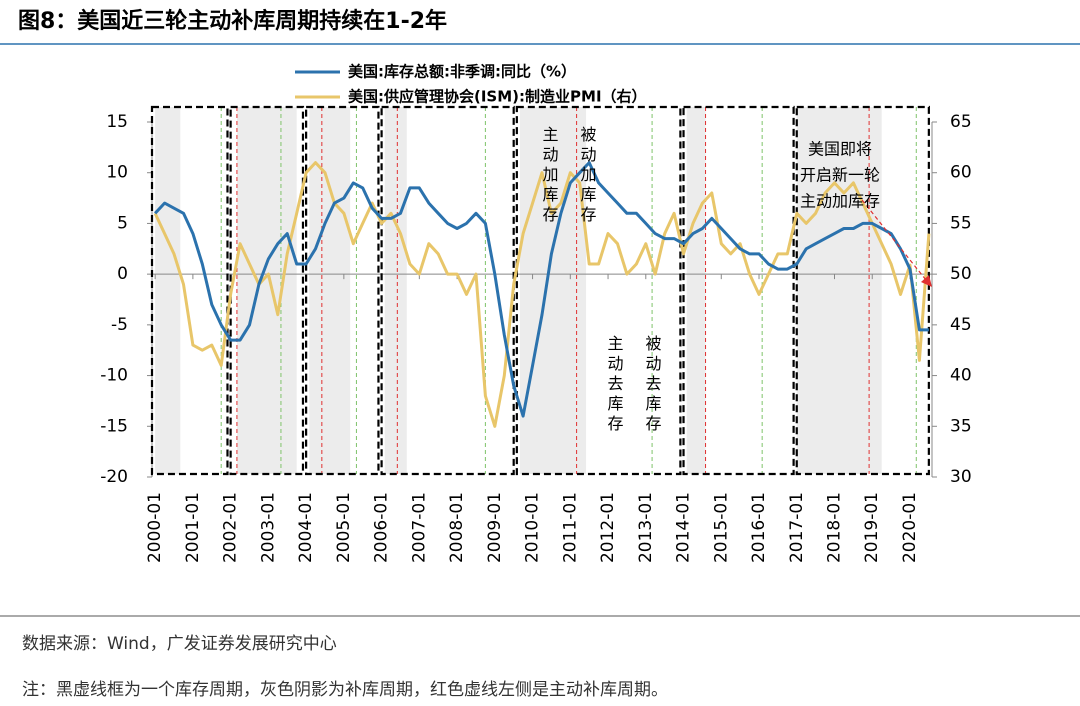 This screenshot has height=706, width=1080. What do you see at coordinates (457, 527) in the screenshot?
I see `x-tick-label: 2008-01` at bounding box center [457, 527].